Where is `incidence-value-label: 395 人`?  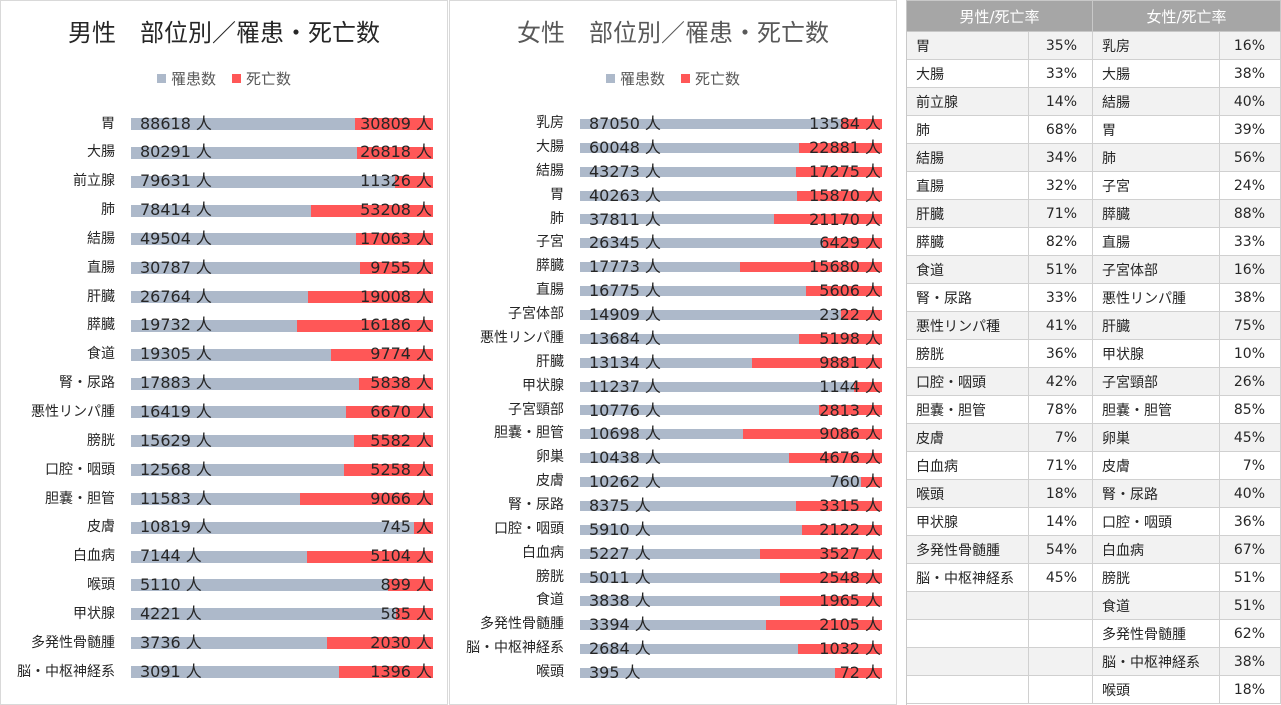
incidence-value-label: 395 人 is located at coordinates (615, 673).